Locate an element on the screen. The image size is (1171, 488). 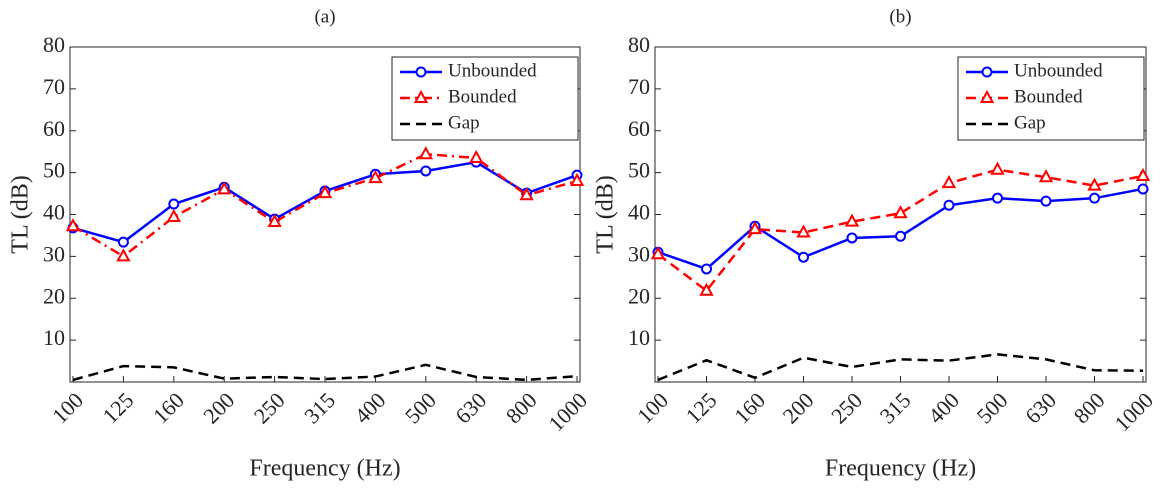
chart-title: (b) is located at coordinates (900, 16).